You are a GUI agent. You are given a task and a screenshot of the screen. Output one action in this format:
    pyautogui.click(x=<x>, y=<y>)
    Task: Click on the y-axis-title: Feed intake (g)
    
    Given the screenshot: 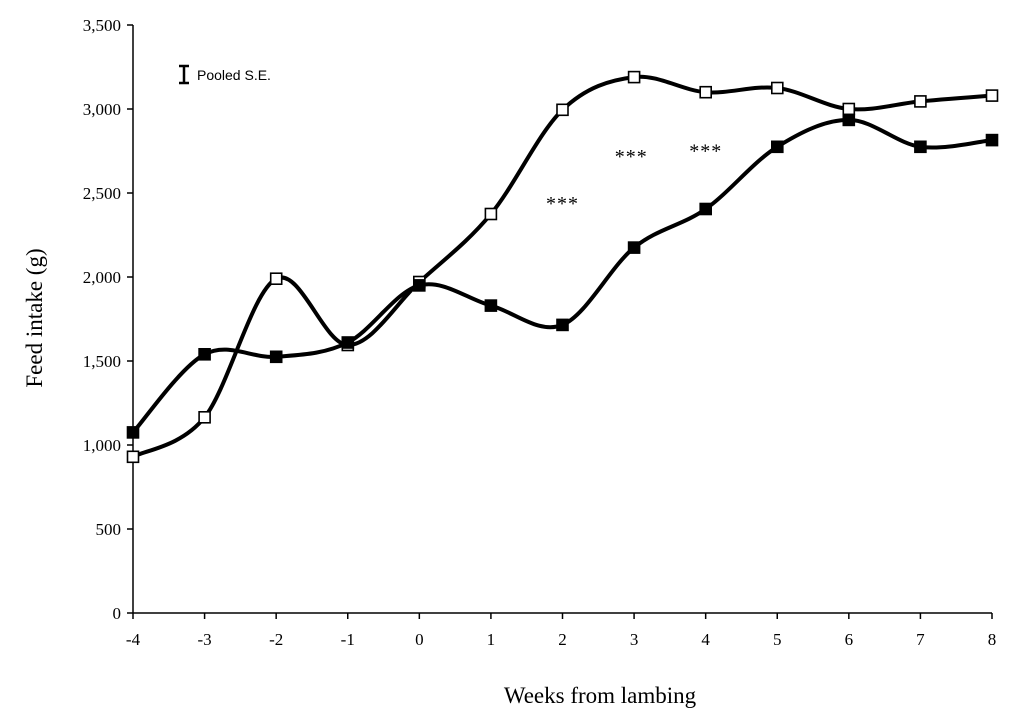 What is the action you would take?
    pyautogui.click(x=34, y=317)
    